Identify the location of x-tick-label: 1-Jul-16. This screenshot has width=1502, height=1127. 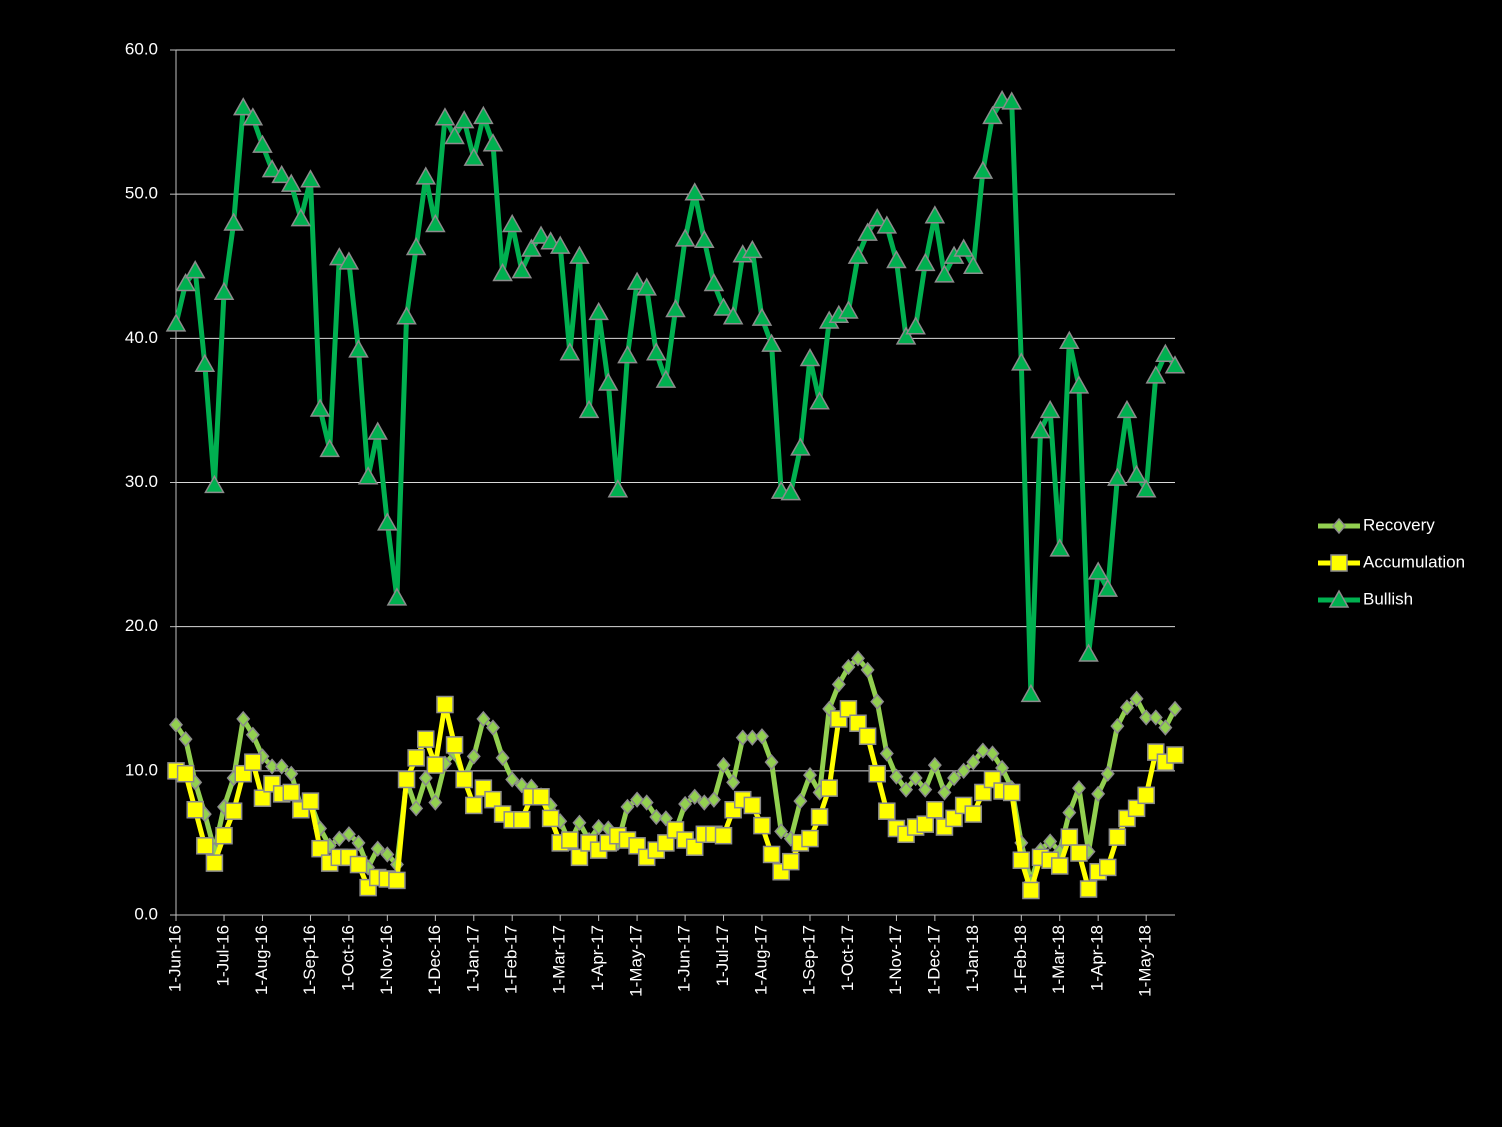
(223, 955).